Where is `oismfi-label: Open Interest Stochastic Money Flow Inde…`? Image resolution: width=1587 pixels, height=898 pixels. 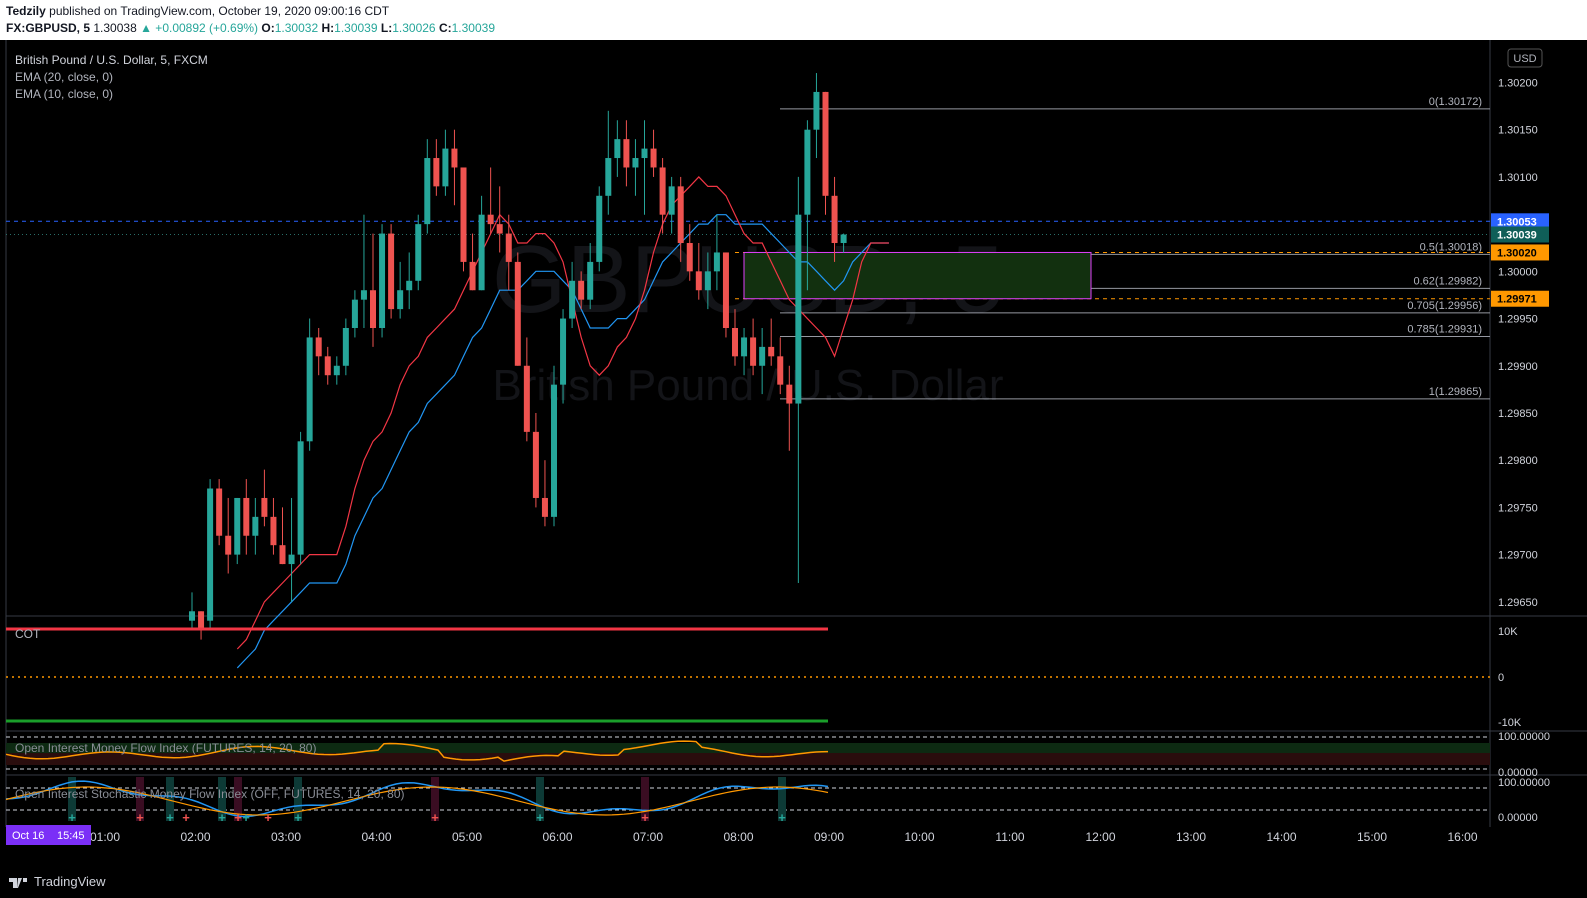 oismfi-label: Open Interest Stochastic Money Flow Inde… is located at coordinates (209, 794).